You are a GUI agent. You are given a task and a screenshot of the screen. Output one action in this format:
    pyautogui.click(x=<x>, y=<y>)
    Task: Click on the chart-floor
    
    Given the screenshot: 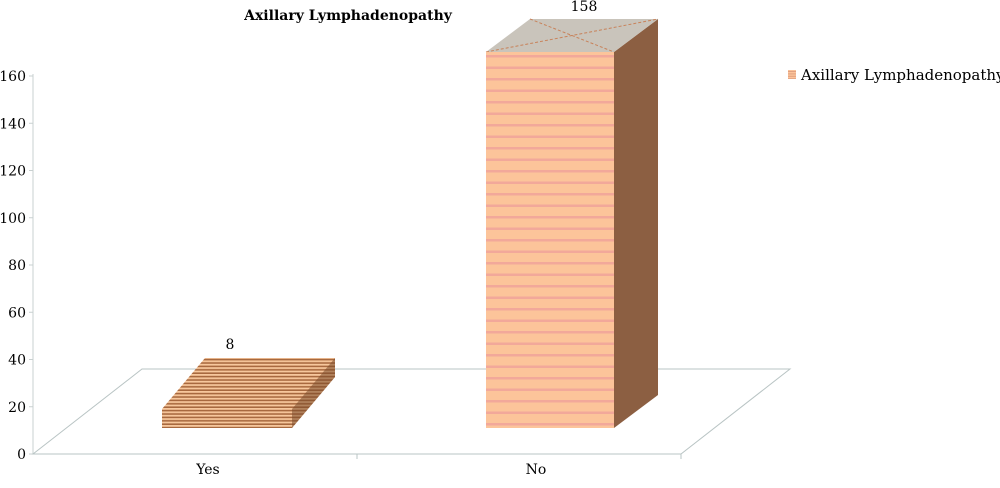 What is the action you would take?
    pyautogui.click(x=411, y=411)
    